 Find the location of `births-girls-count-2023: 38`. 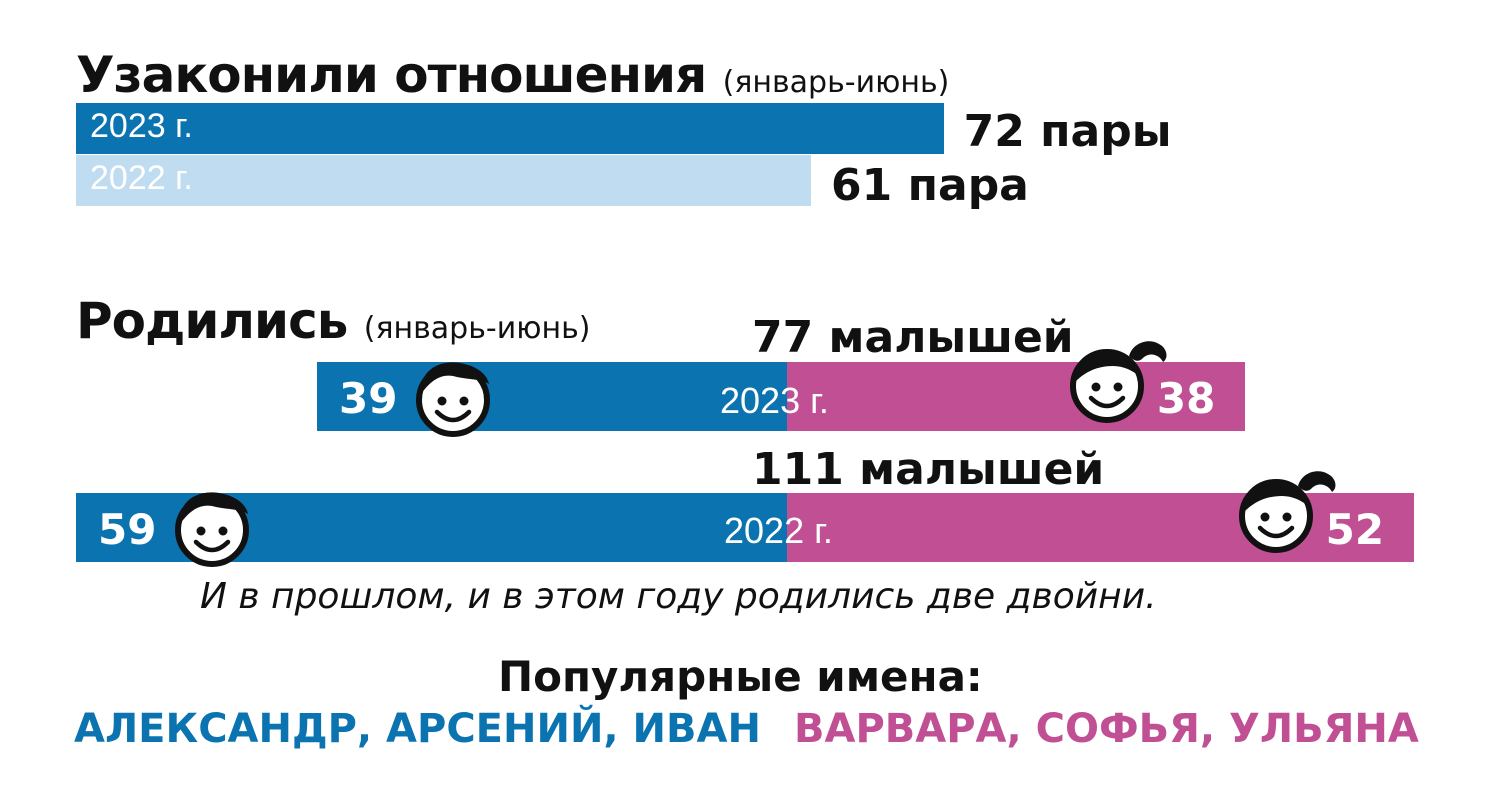

births-girls-count-2023: 38 is located at coordinates (1186, 398).